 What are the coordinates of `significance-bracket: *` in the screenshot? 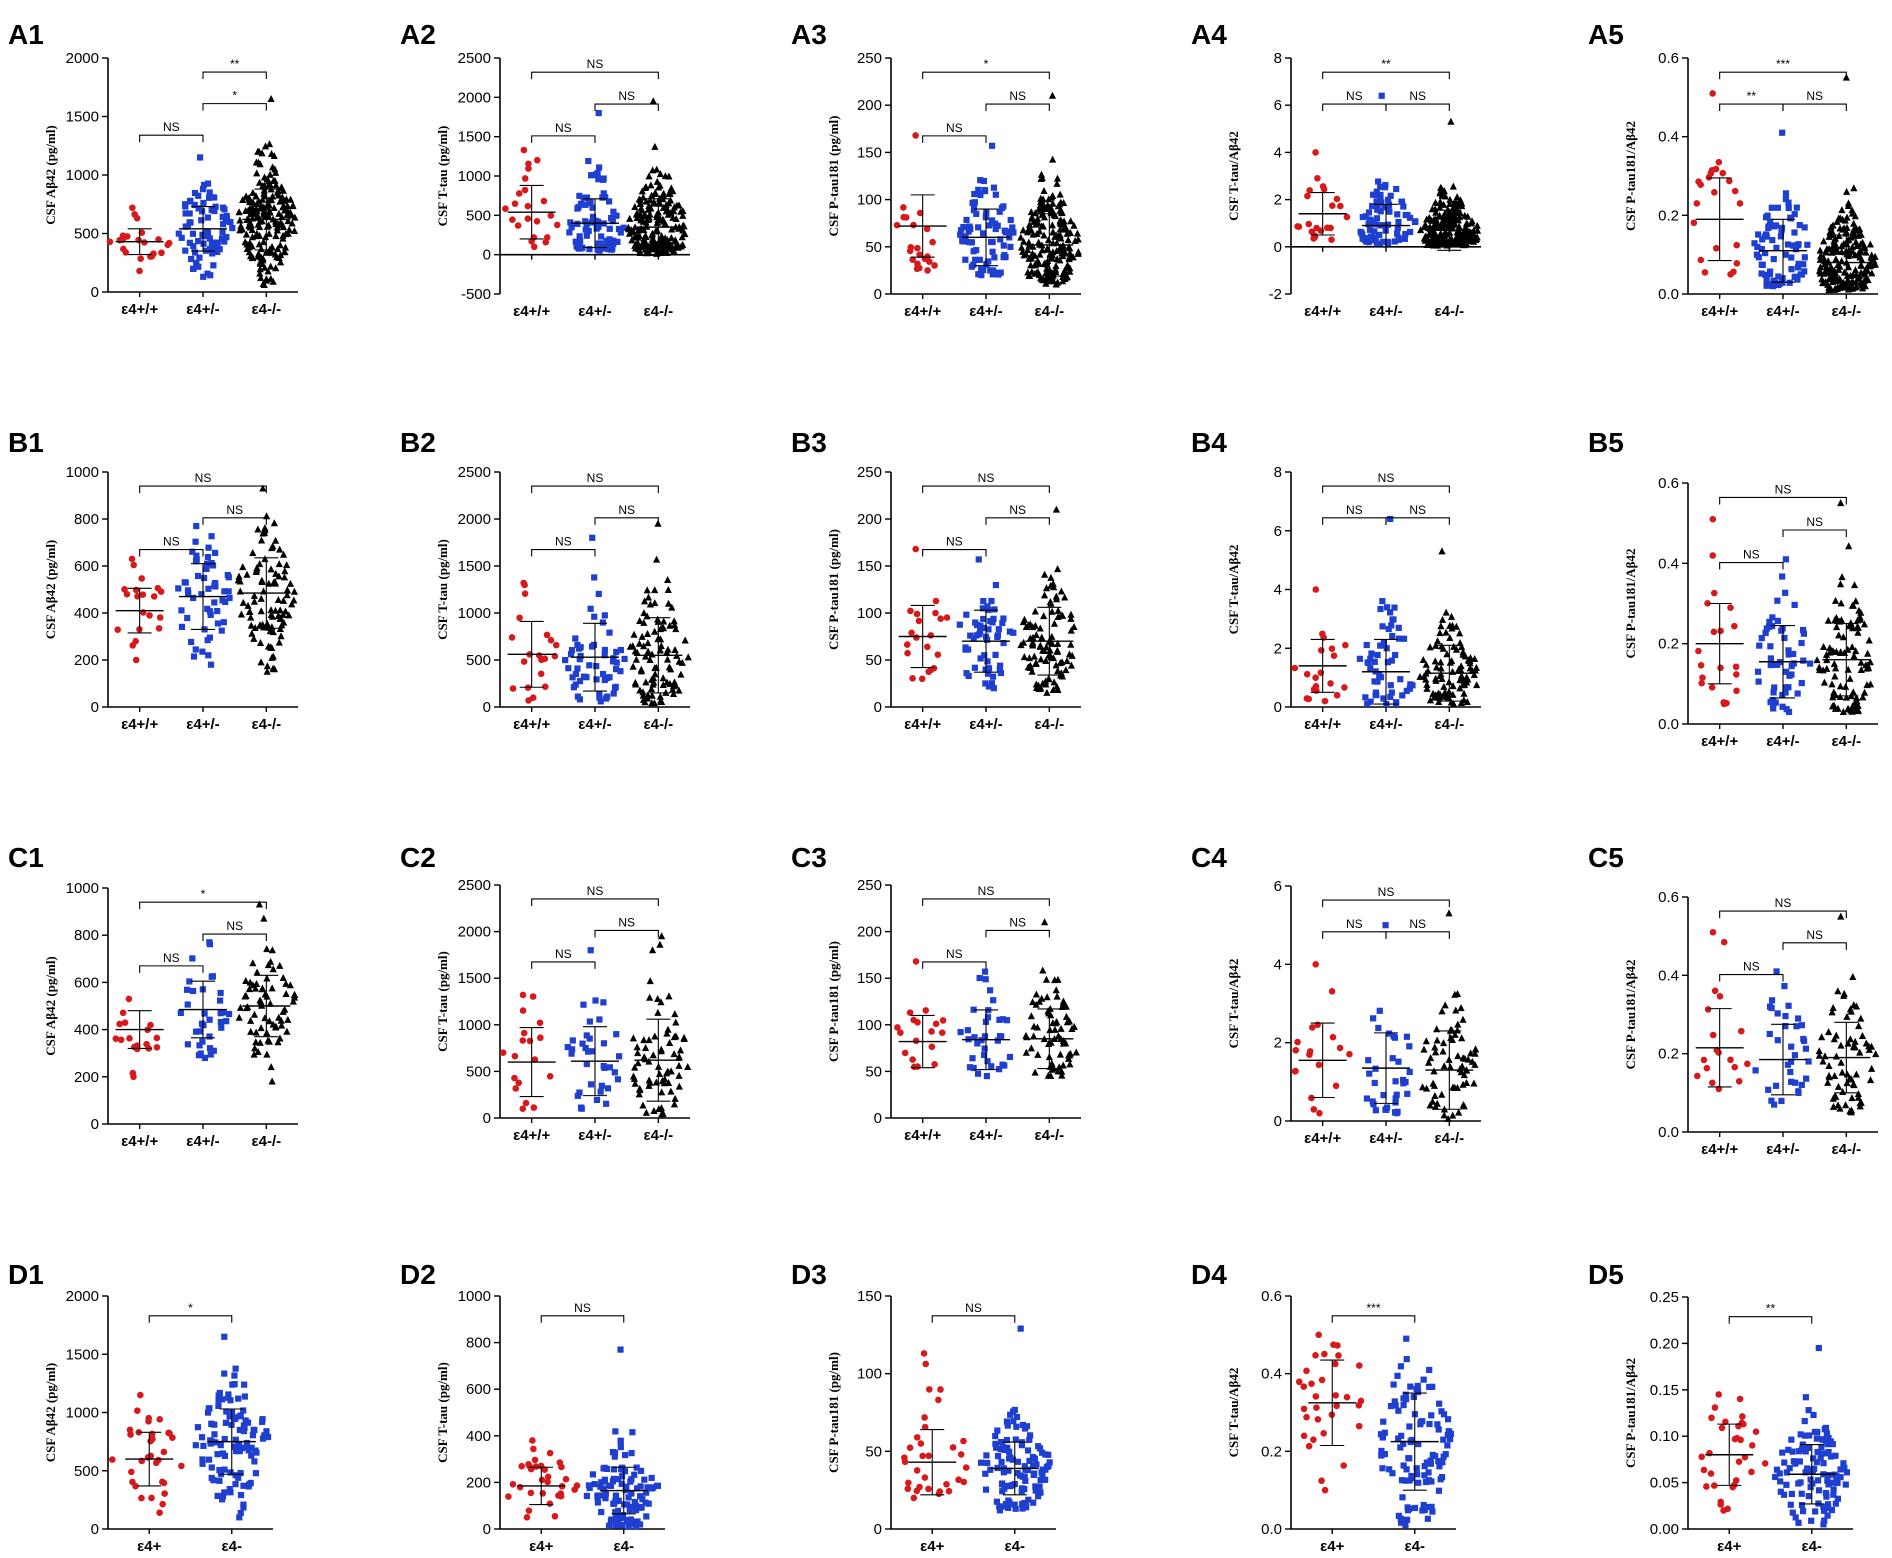 It's located at (234, 100).